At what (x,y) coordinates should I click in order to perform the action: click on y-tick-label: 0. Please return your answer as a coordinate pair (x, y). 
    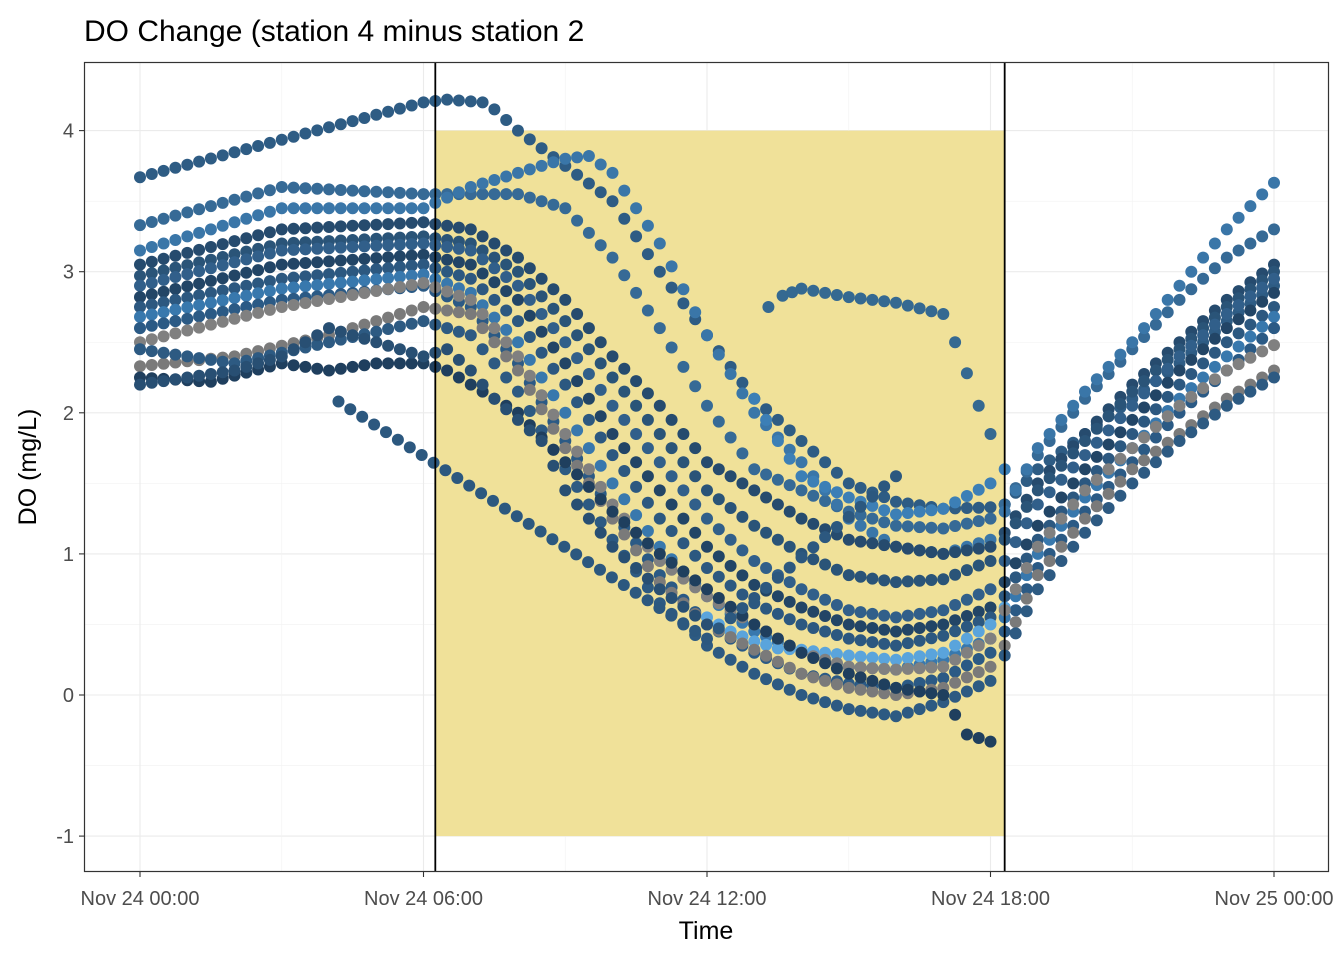
    Looking at the image, I should click on (68, 696).